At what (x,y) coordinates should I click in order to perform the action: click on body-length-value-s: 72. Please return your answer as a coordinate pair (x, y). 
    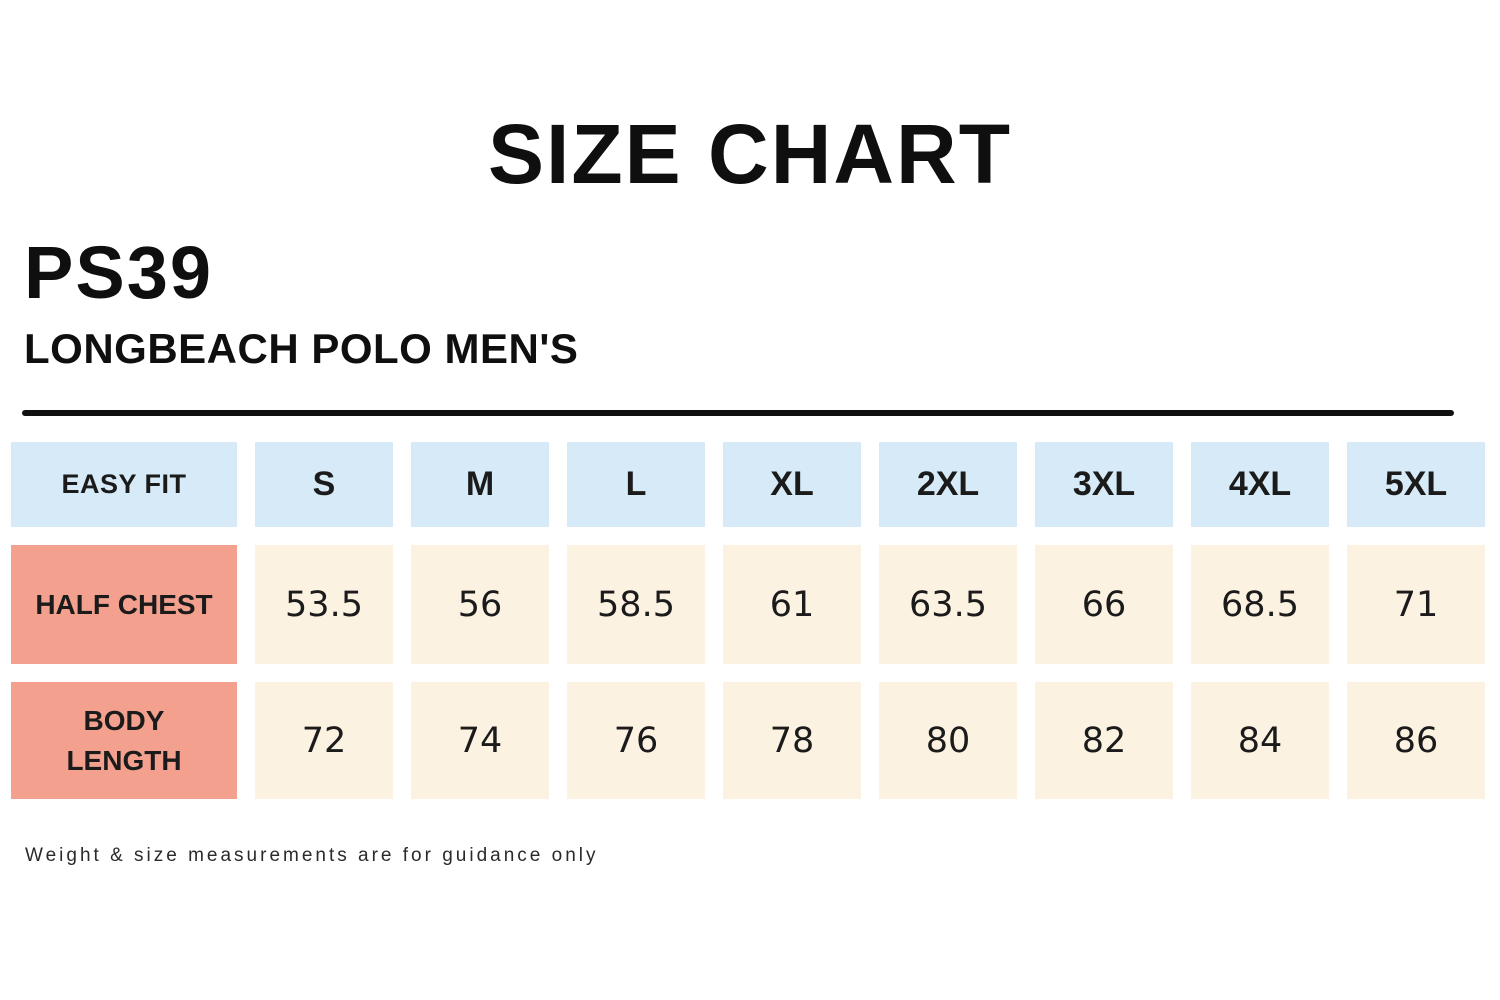
    Looking at the image, I should click on (324, 740).